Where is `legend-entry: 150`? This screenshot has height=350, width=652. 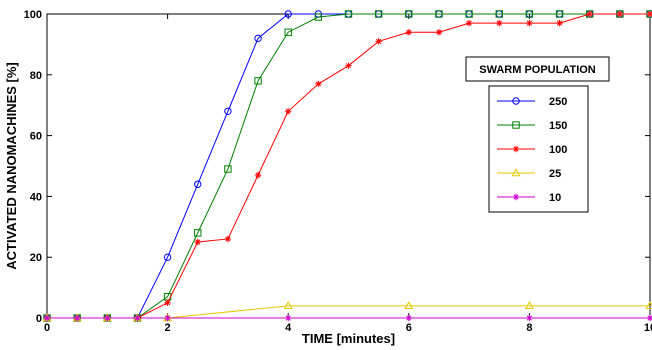
legend-entry: 150 is located at coordinates (532, 126).